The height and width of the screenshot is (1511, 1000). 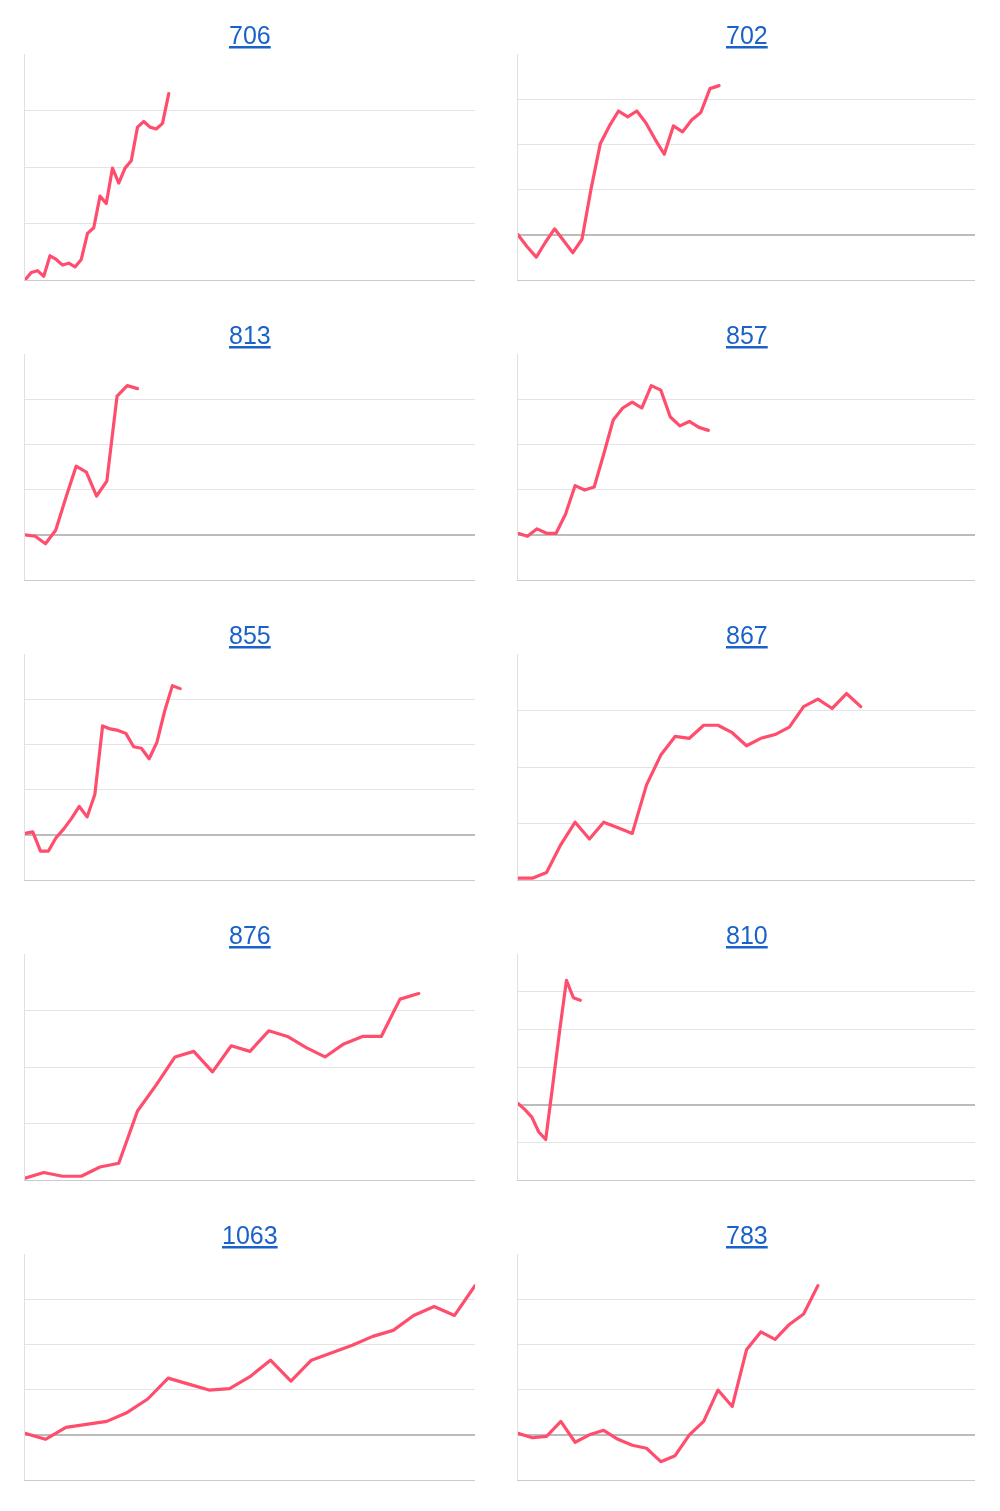 I want to click on chart-title: 706, so click(x=250, y=35).